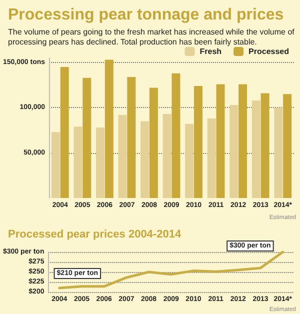  Describe the element at coordinates (152, 37) in the screenshot. I see `chart-subtitle: The volume of pears going to the fresh market has increased while the volume of processing pears has declined. Total production has been fairly stable.` at that location.